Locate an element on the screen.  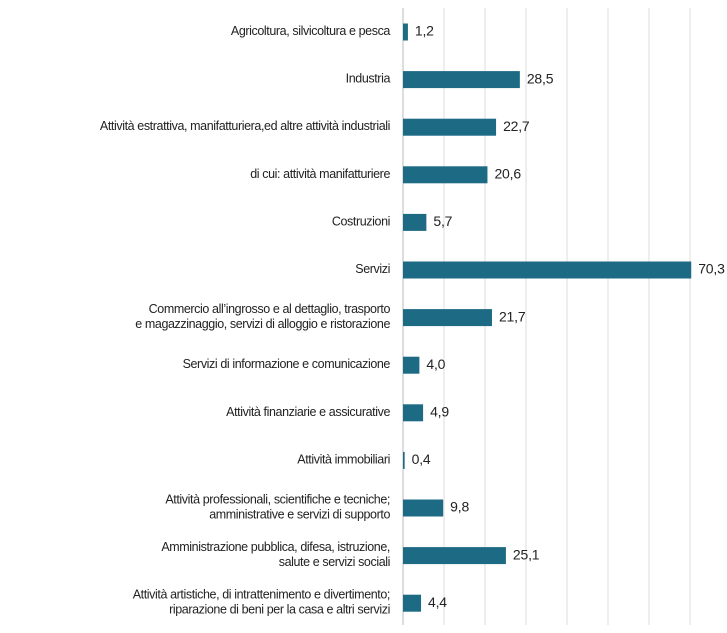
category-label: Servizi di informazione e comunicazione is located at coordinates (287, 364).